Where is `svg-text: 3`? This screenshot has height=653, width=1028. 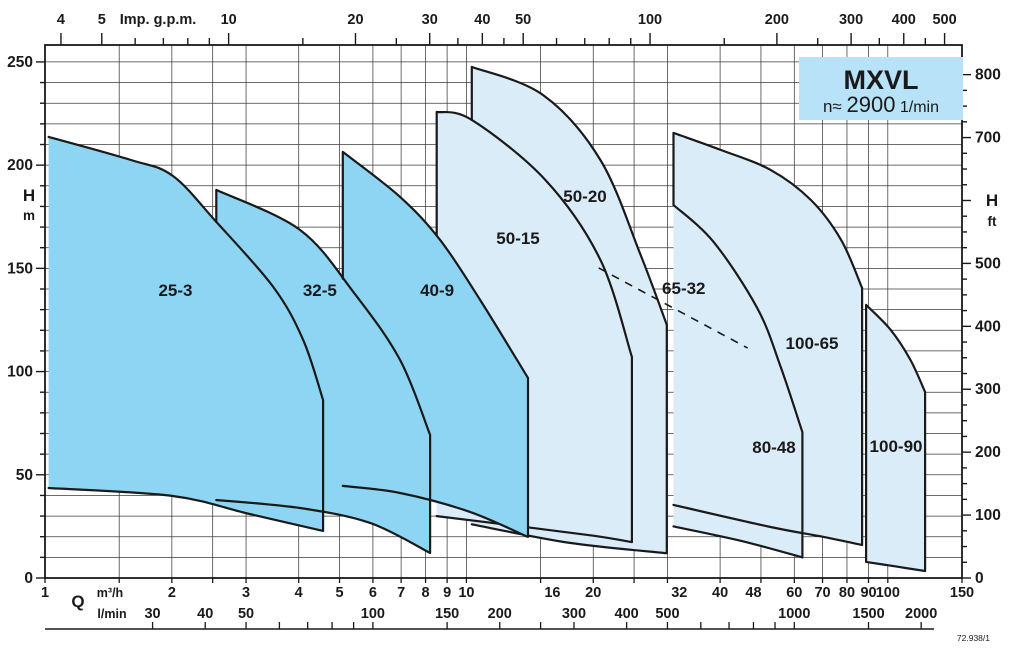
svg-text: 3 is located at coordinates (246, 593).